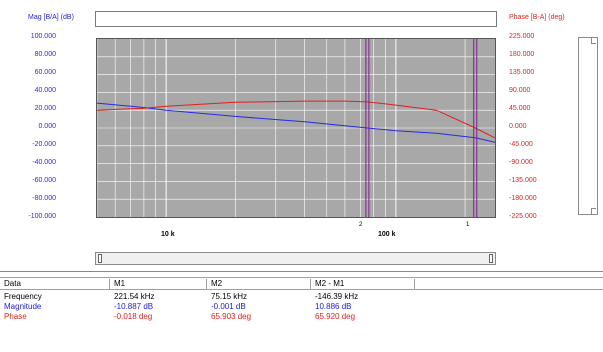 Image resolution: width=603 pixels, height=352 pixels. Describe the element at coordinates (44, 198) in the screenshot. I see `mag-tick-label: -80.000` at that location.